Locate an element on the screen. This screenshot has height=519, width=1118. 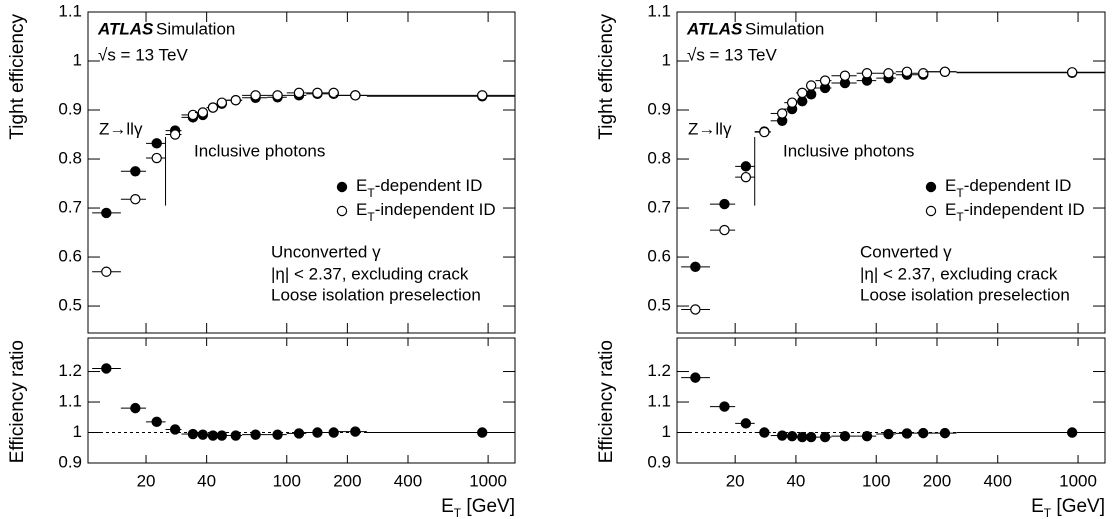
x-tick-label: 100 is located at coordinates (287, 480).